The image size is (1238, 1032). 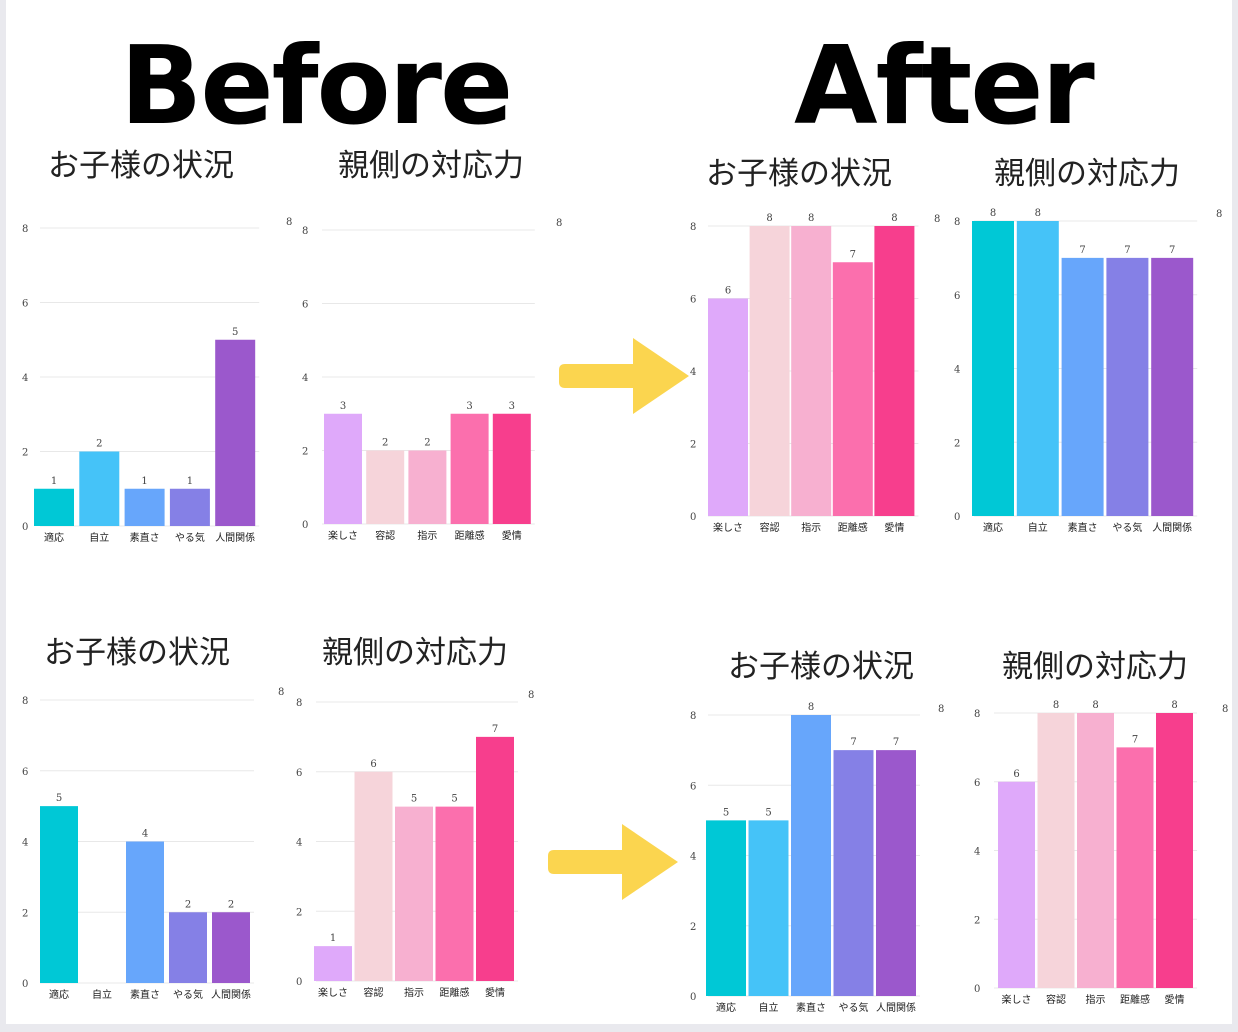 I want to click on chart-child-status-after-2: 0 2 4 6 8 8 5 適応 5 自立 8 素直さ 7 やる気 7 人間関係, so click(x=817, y=858).